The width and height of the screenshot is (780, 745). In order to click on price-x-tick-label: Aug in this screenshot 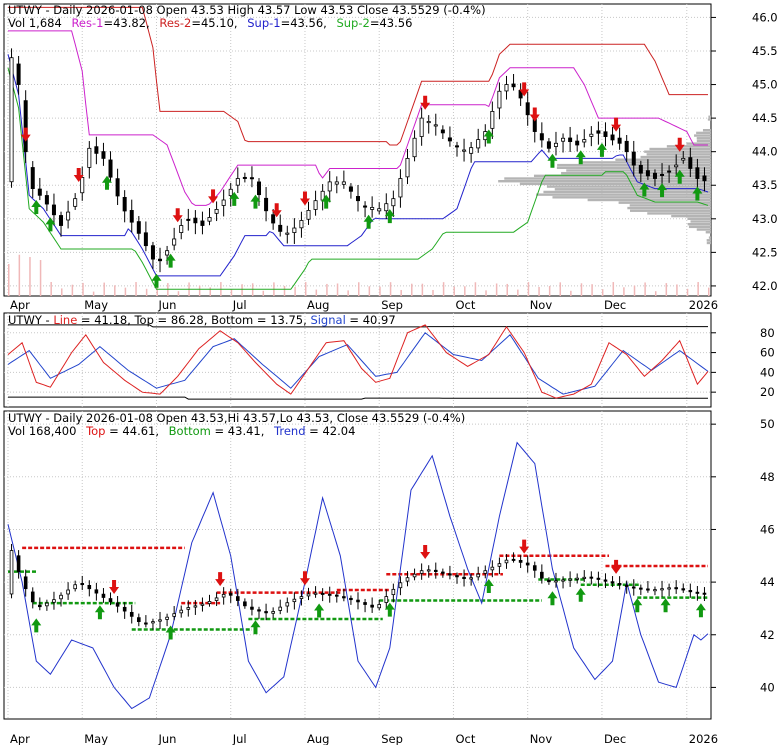, I will do `click(318, 305)`.